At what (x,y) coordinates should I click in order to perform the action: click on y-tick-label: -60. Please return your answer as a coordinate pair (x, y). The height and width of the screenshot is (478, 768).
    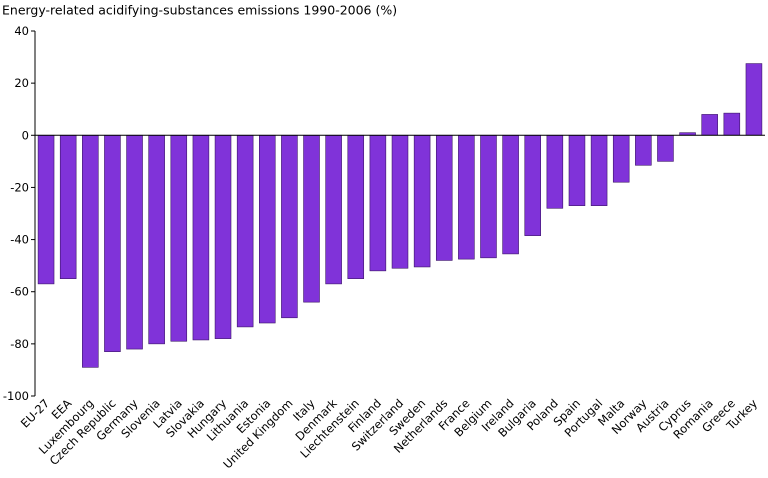
    Looking at the image, I should click on (19, 292).